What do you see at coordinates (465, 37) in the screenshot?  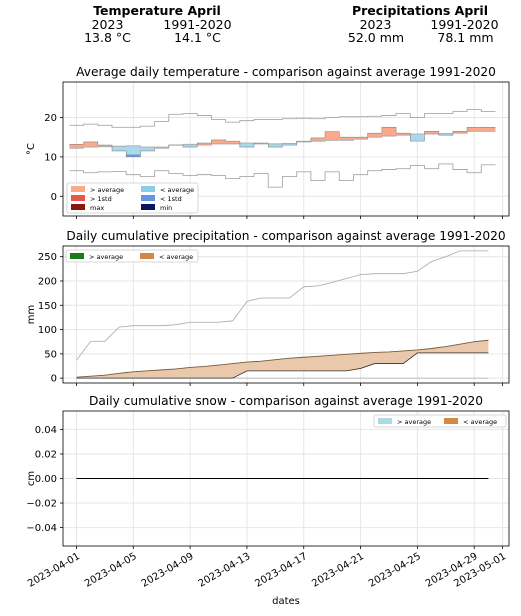 I see `precipitation-normal-value: 78.1 mm` at bounding box center [465, 37].